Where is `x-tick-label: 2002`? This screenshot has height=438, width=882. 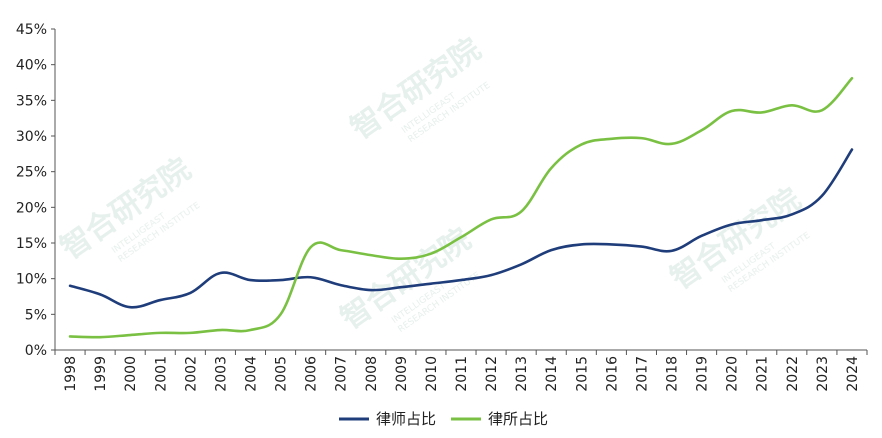 x-tick-label: 2002 is located at coordinates (191, 374).